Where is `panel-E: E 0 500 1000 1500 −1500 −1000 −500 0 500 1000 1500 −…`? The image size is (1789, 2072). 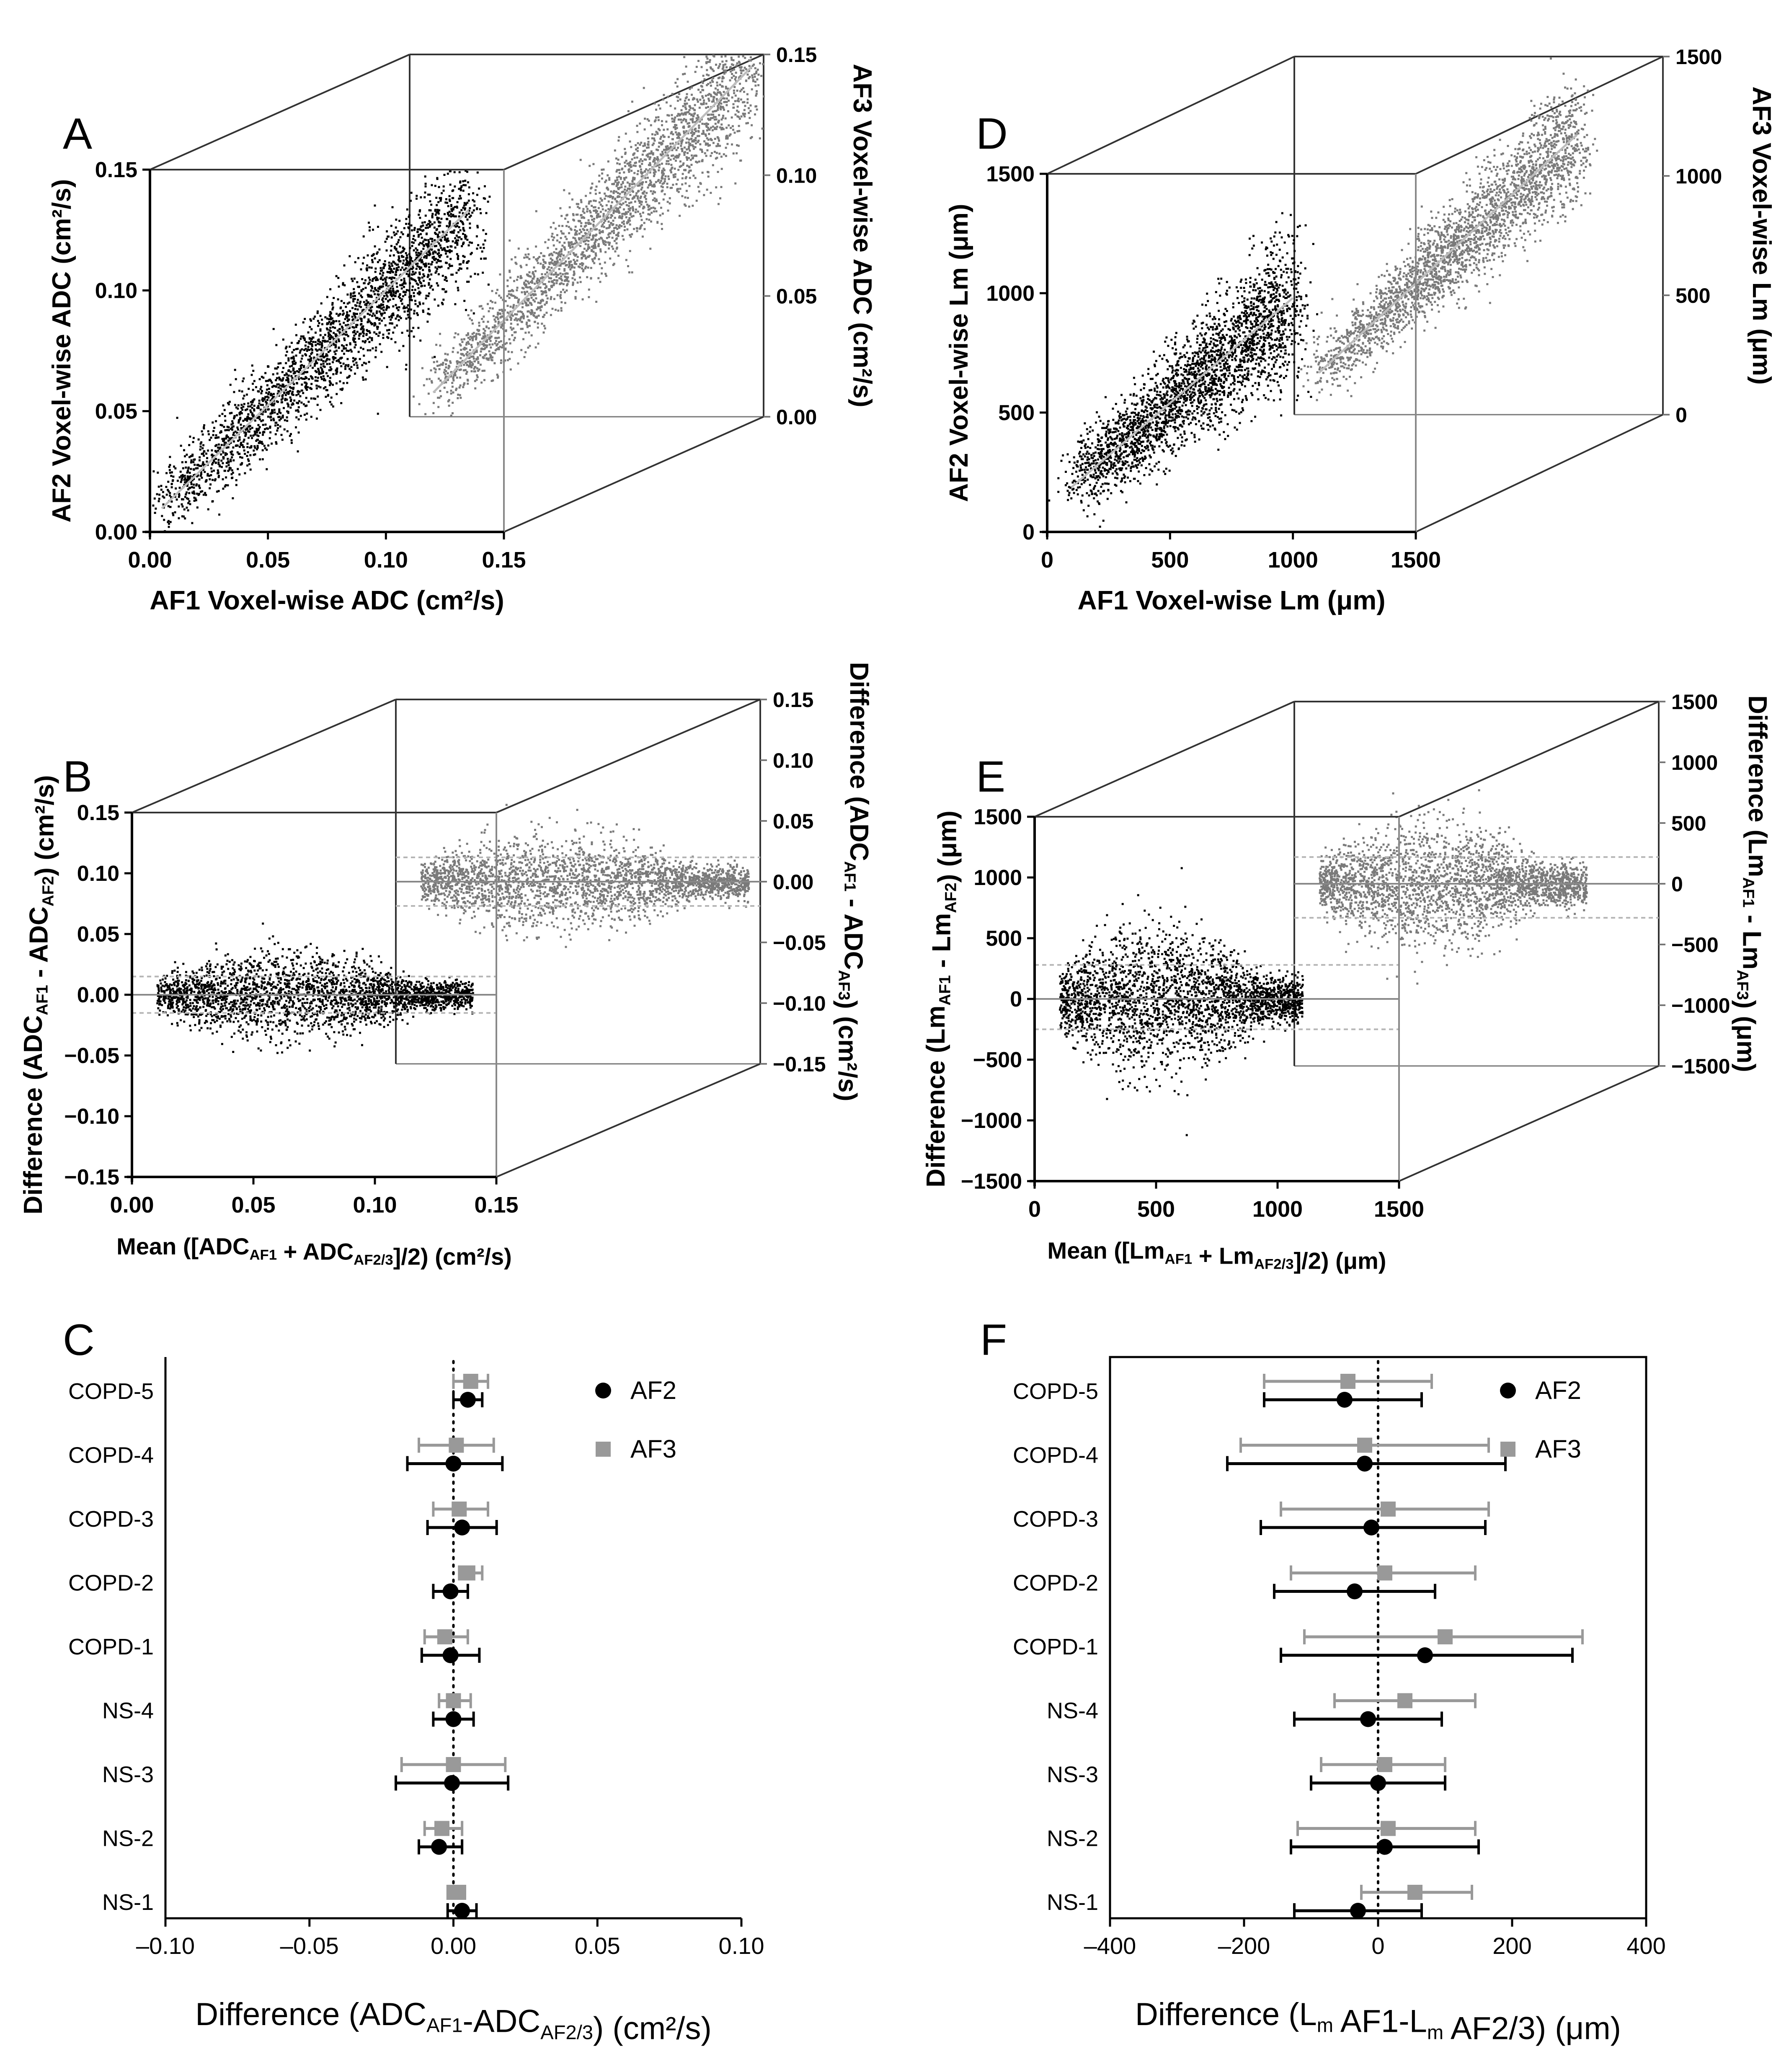 panel-E: E 0 500 1000 1500 −1500 −1000 −500 0 500 1000 1500 −… is located at coordinates (1347, 982).